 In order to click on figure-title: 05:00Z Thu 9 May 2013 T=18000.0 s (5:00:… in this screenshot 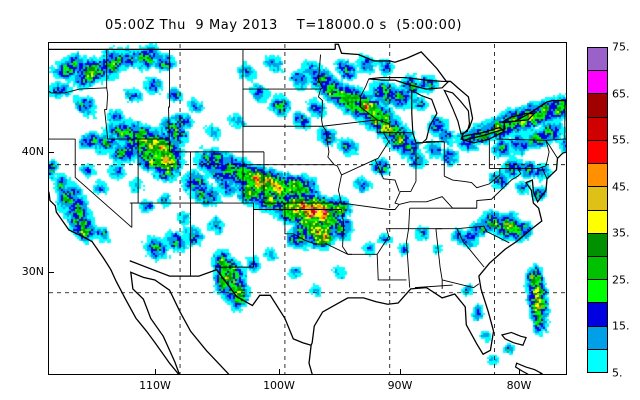, I will do `click(283, 25)`.